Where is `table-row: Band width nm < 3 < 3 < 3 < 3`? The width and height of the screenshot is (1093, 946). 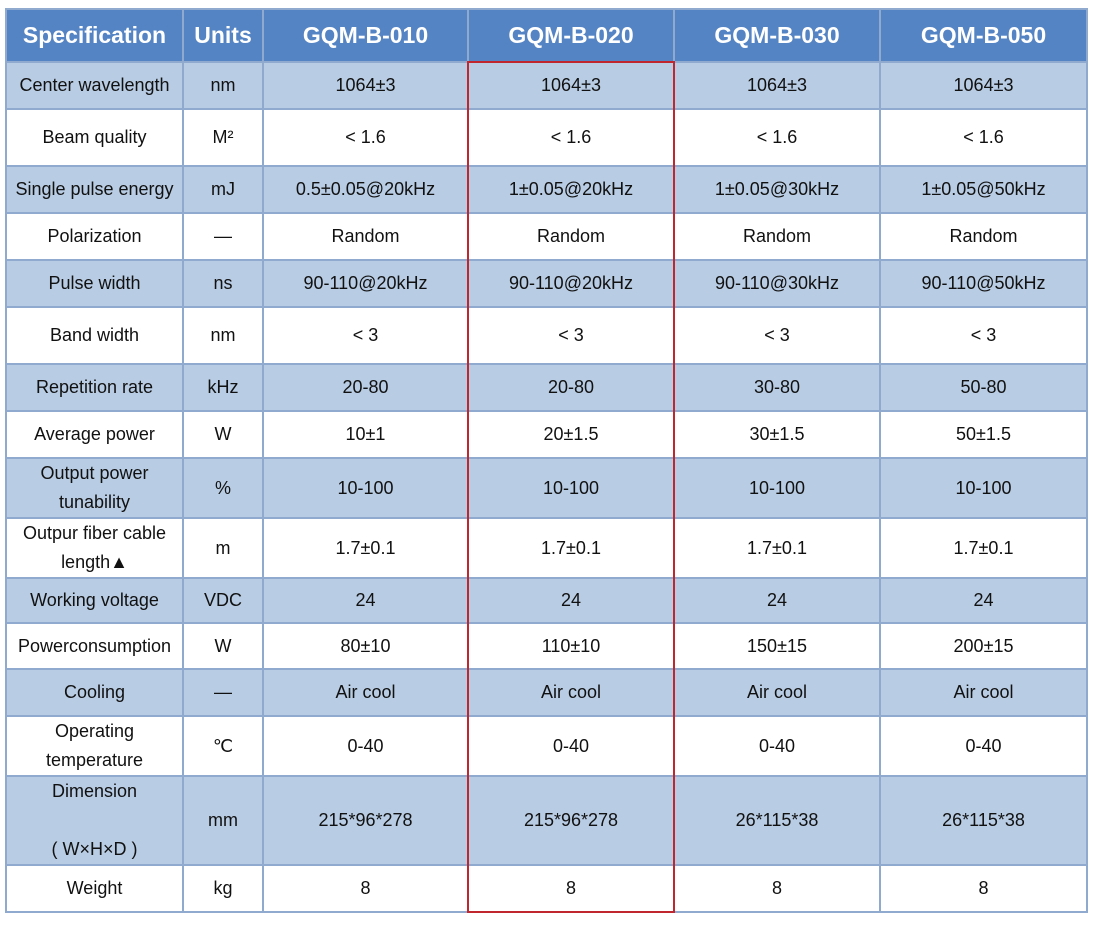
table-row: Band width nm < 3 < 3 < 3 < 3 is located at coordinates (546, 335).